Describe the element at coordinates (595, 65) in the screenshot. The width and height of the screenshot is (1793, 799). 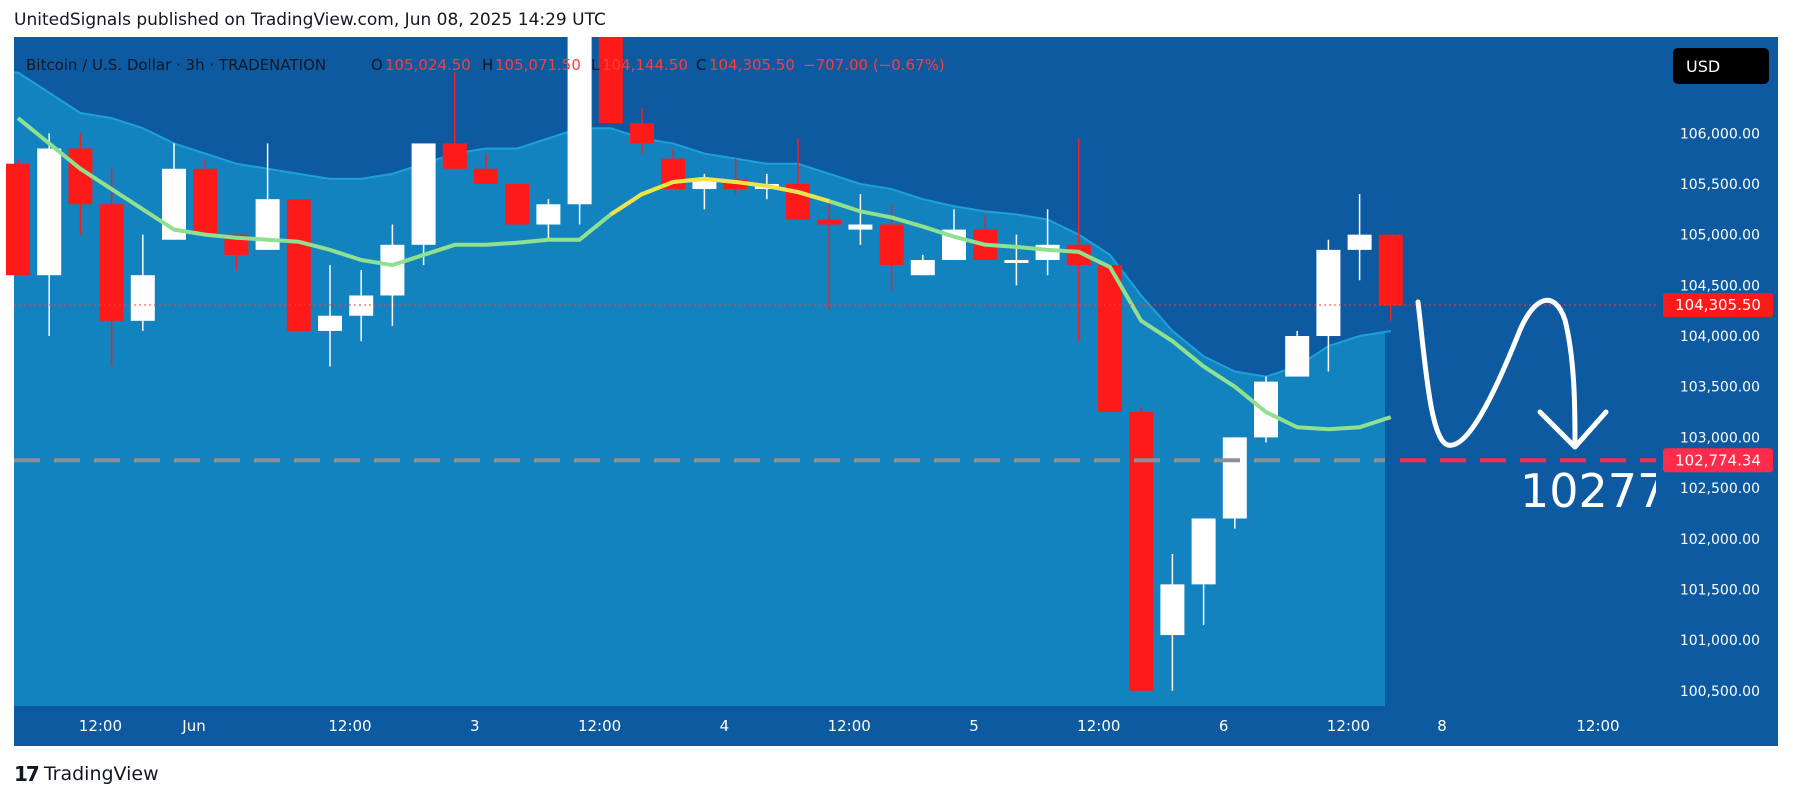
I see `legend-low-label: L` at that location.